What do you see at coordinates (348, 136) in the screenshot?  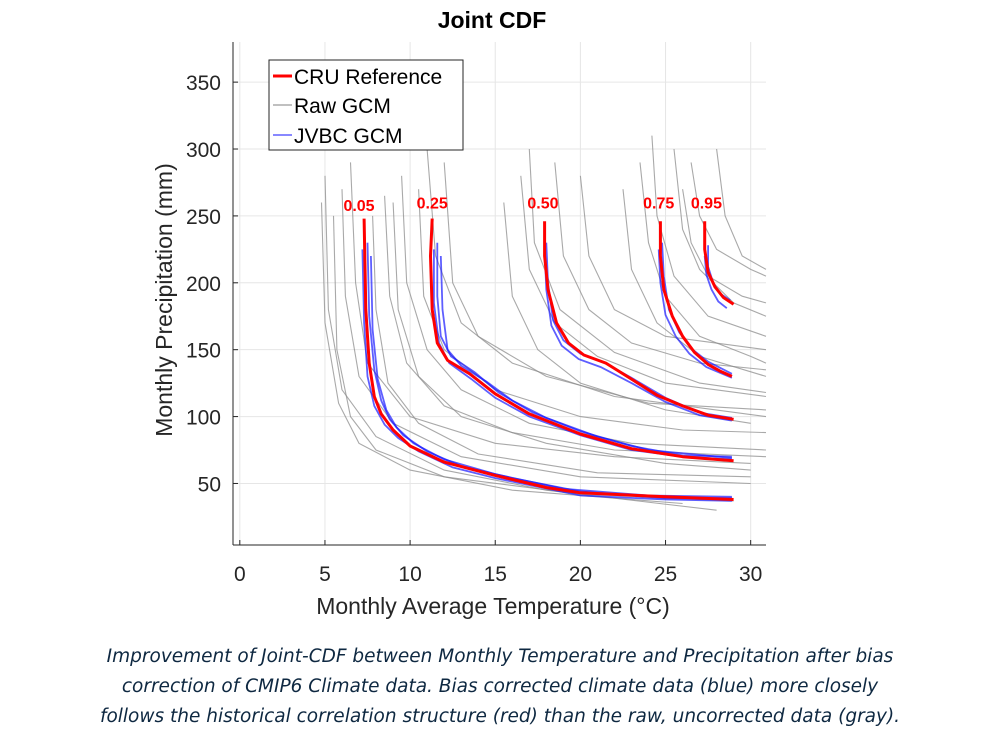 I see `legend-label-jvbc: JVBC GCM` at bounding box center [348, 136].